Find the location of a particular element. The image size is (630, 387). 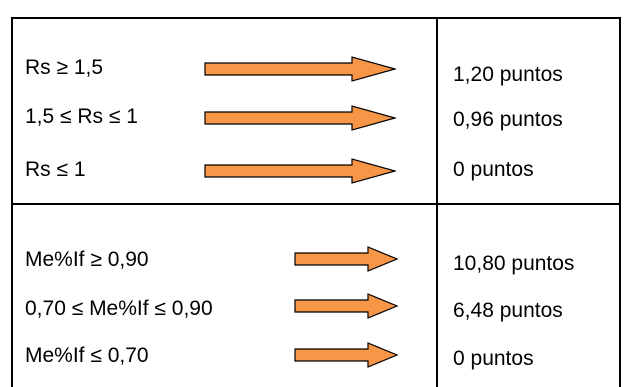

points-value: 10,80 puntos is located at coordinates (514, 263).